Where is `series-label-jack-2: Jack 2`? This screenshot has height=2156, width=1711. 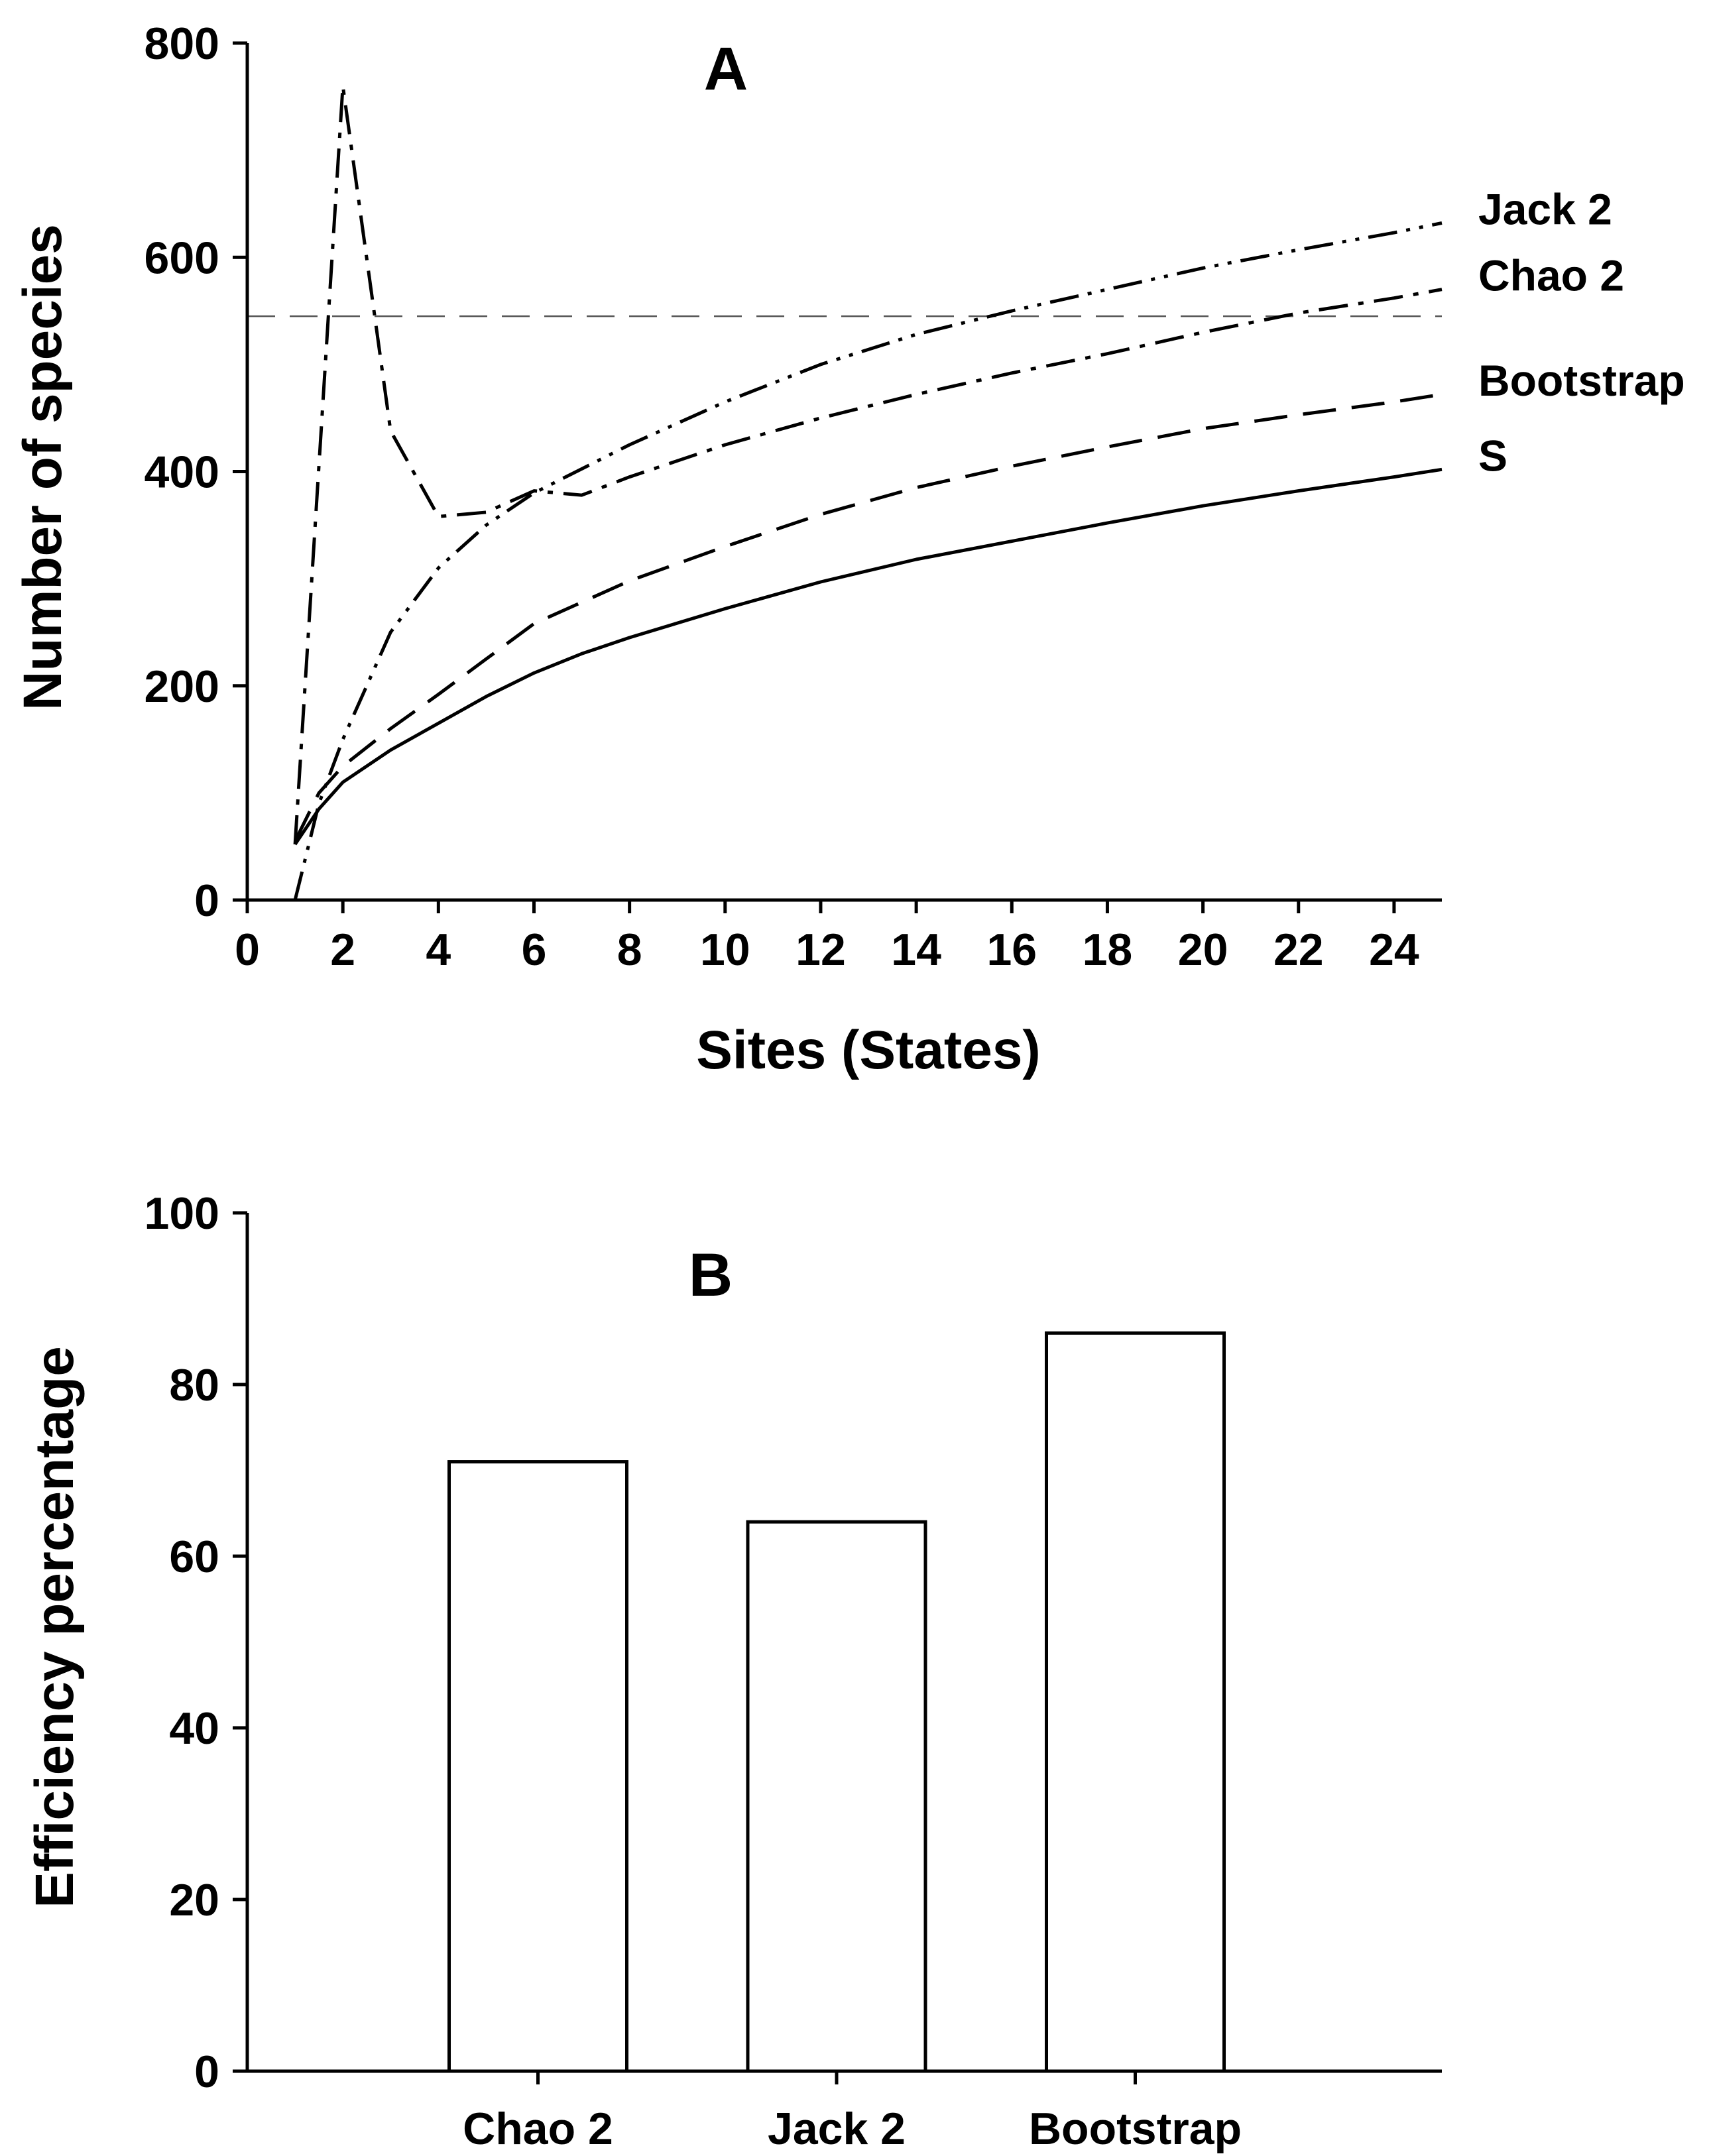 series-label-jack-2: Jack 2 is located at coordinates (1545, 210).